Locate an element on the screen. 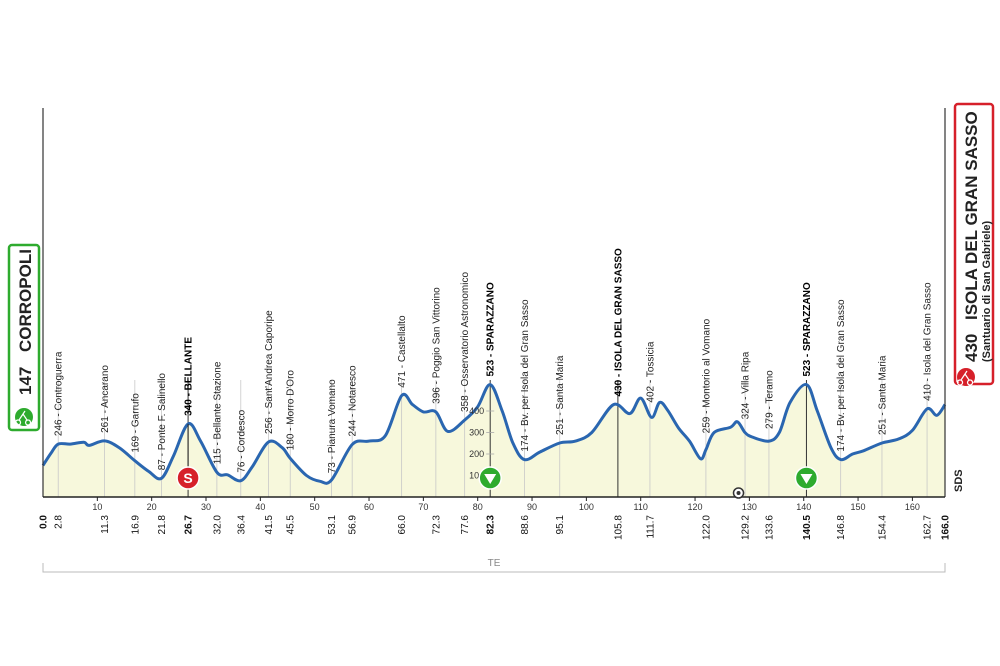 The width and height of the screenshot is (1000, 666). start-cyclist-icon is located at coordinates (24, 417).